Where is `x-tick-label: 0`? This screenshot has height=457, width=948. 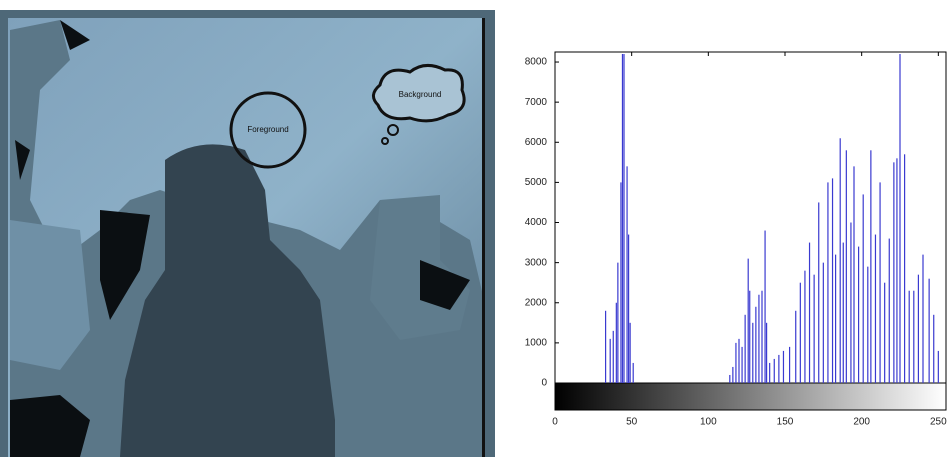
x-tick-label: 0 is located at coordinates (555, 422).